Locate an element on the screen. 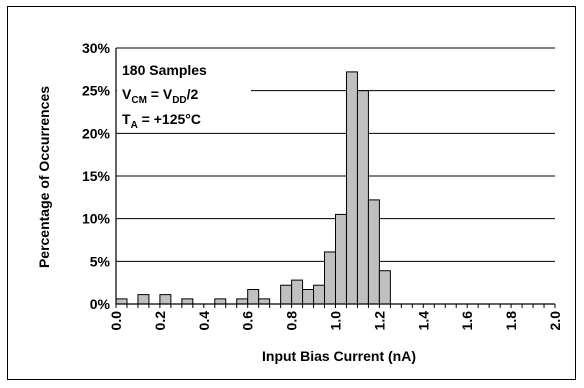 The height and width of the screenshot is (388, 584). y-tick-label: 15% is located at coordinates (96, 176).